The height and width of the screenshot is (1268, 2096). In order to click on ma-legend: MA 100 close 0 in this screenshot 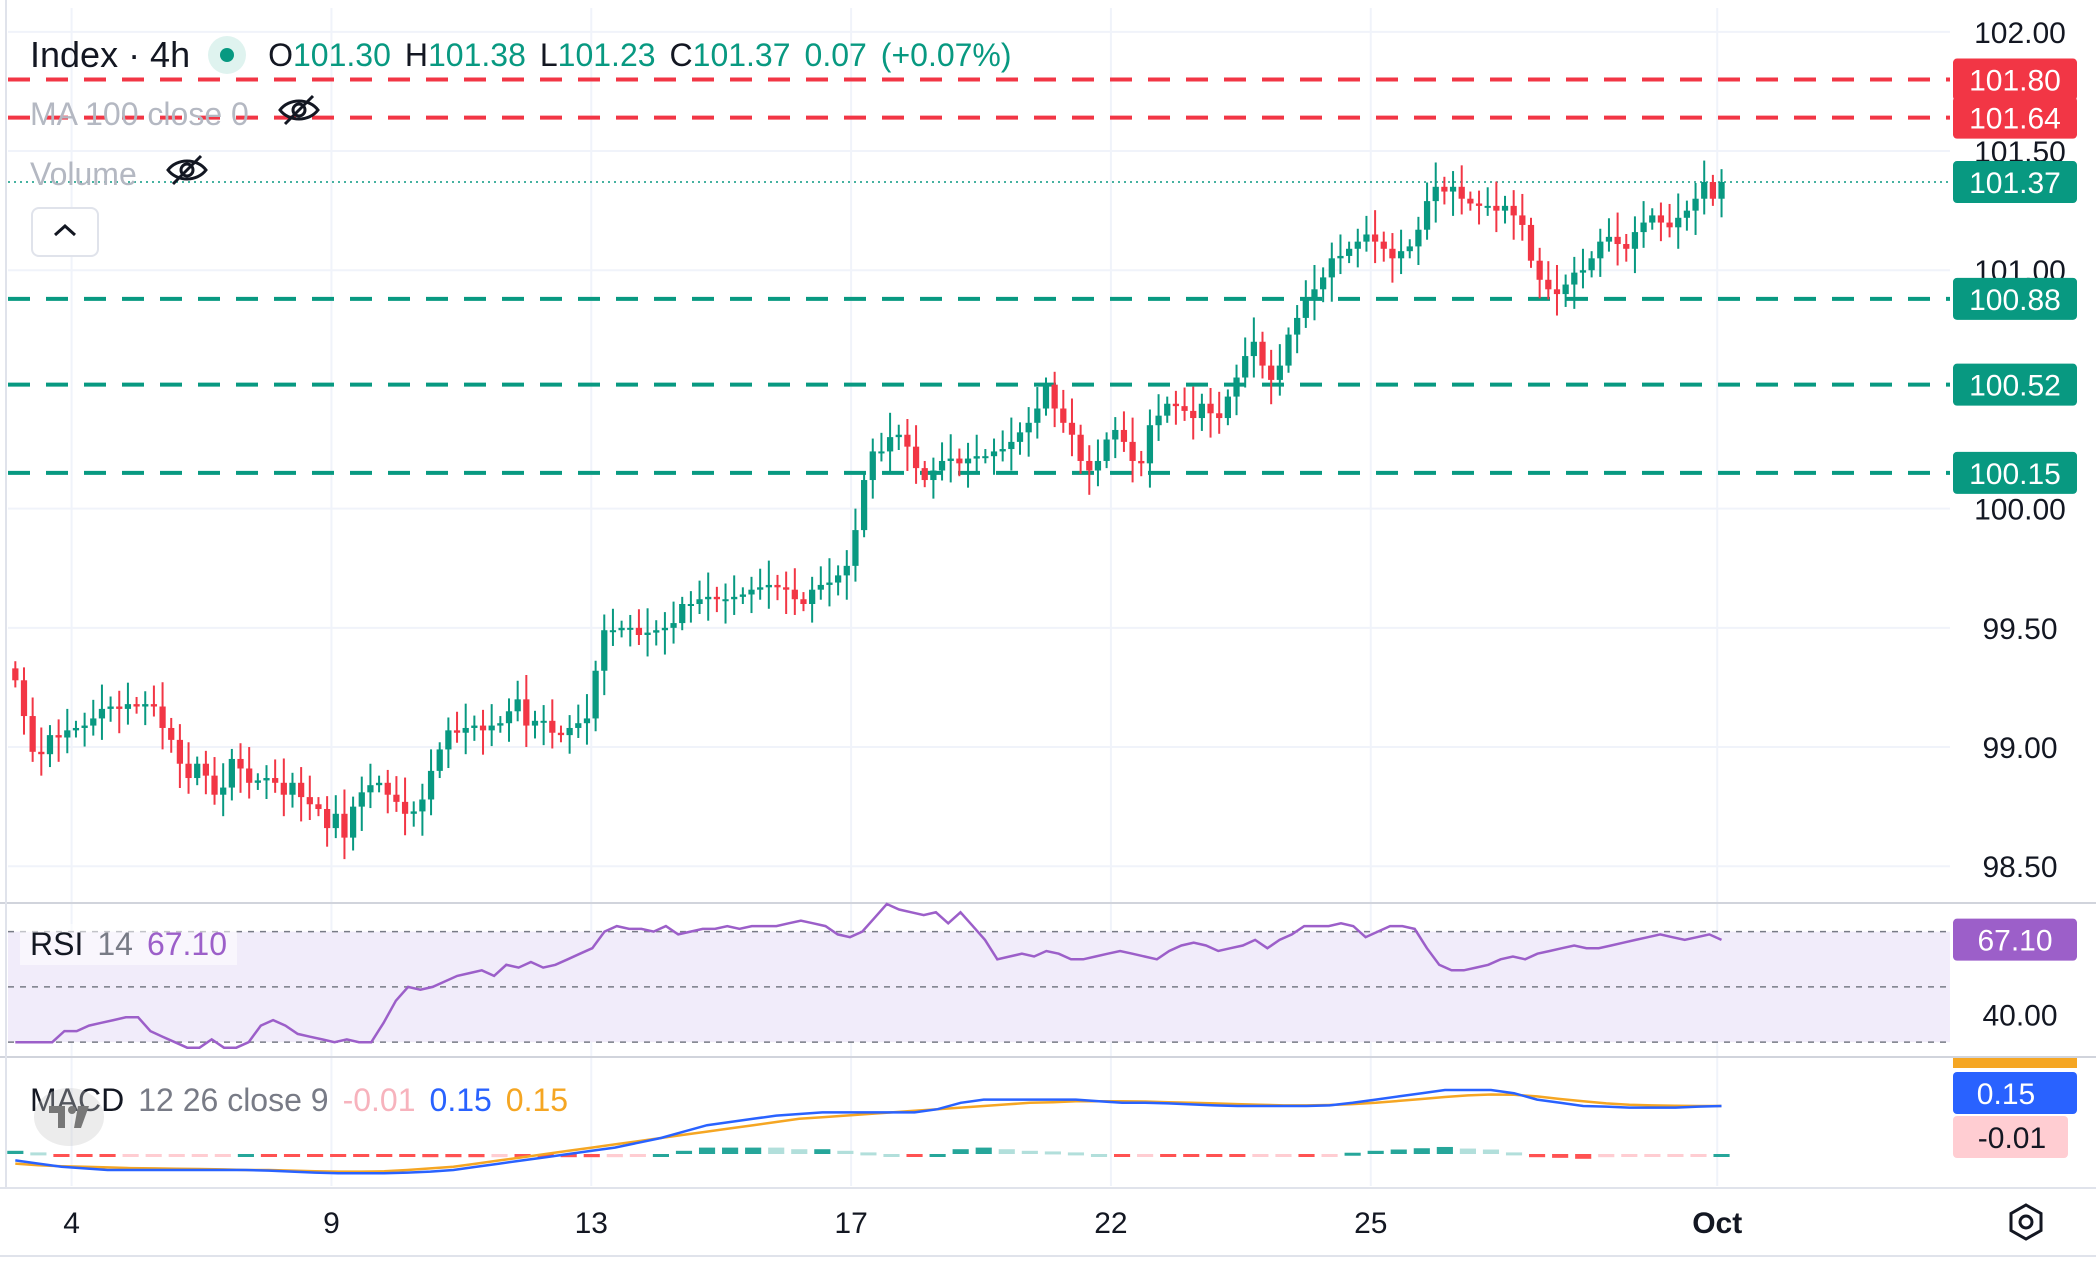, I will do `click(175, 114)`.